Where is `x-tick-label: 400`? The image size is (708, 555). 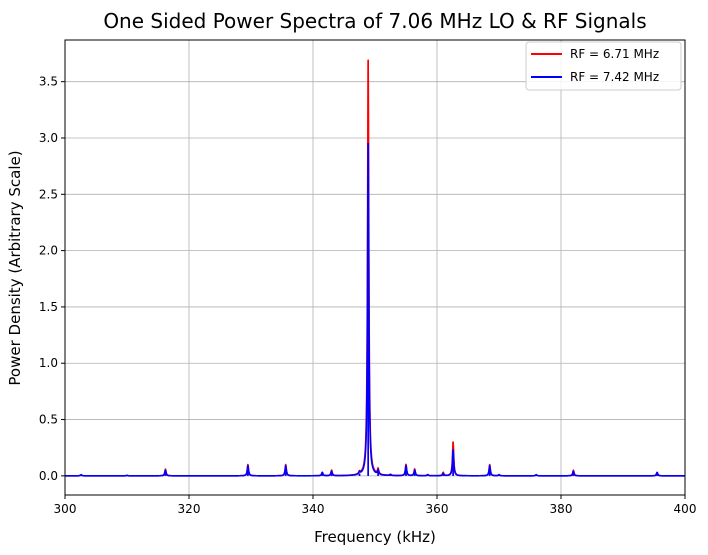 x-tick-label: 400 is located at coordinates (685, 509).